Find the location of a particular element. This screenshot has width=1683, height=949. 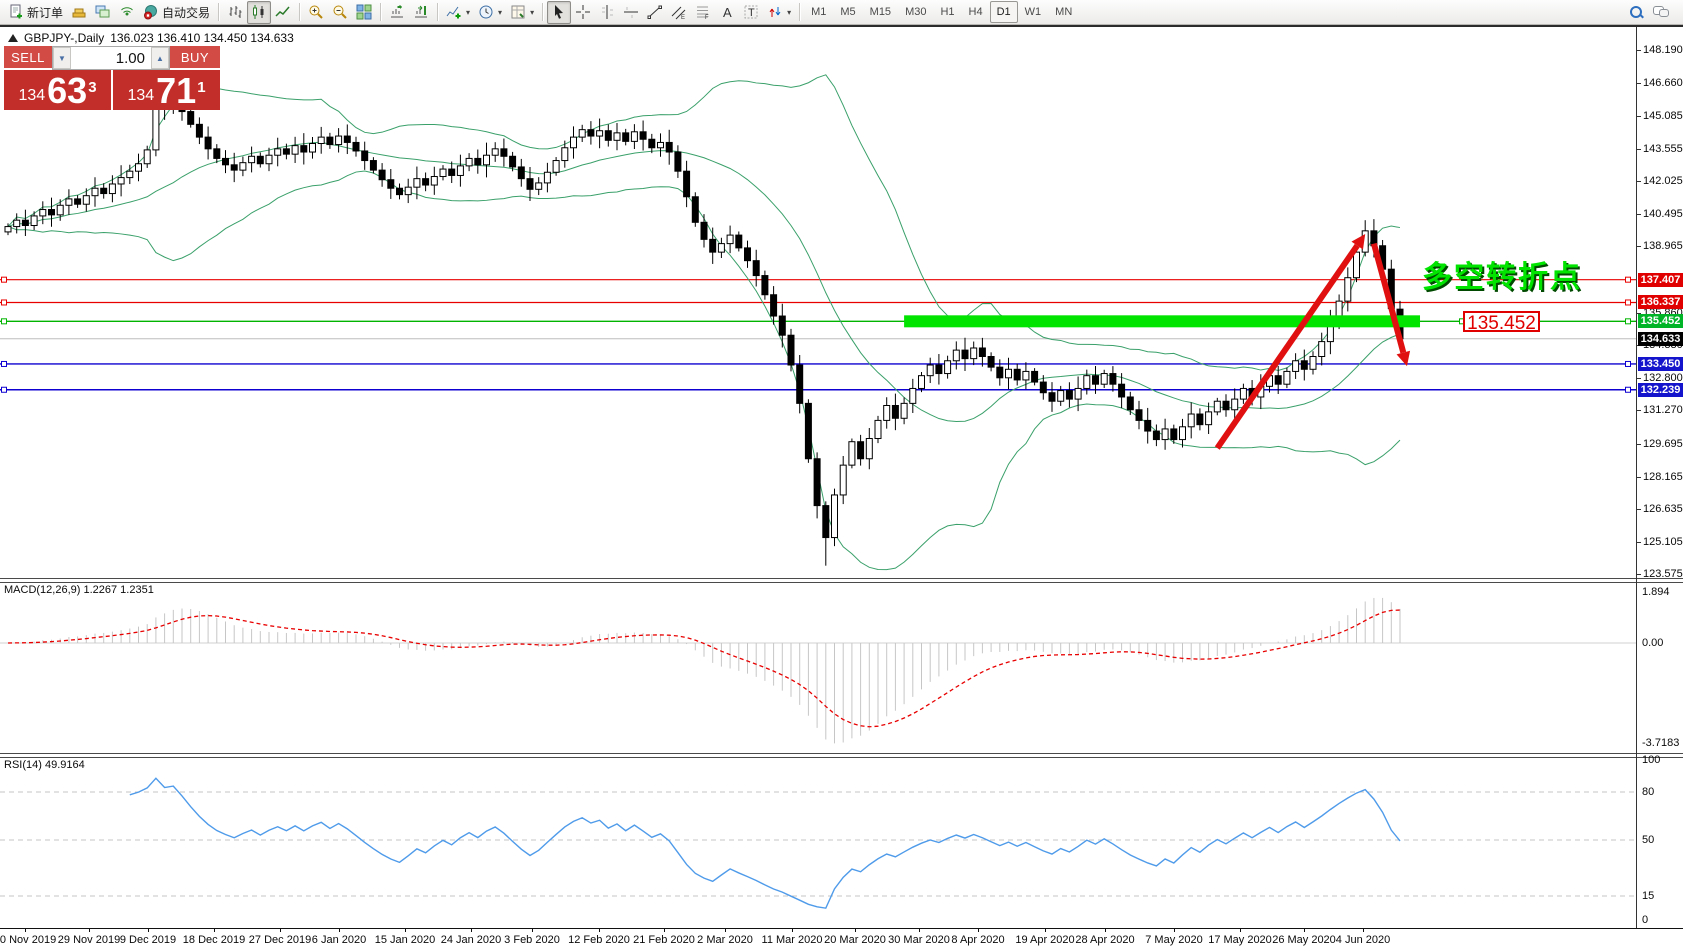

line-chart-button is located at coordinates (283, 12).